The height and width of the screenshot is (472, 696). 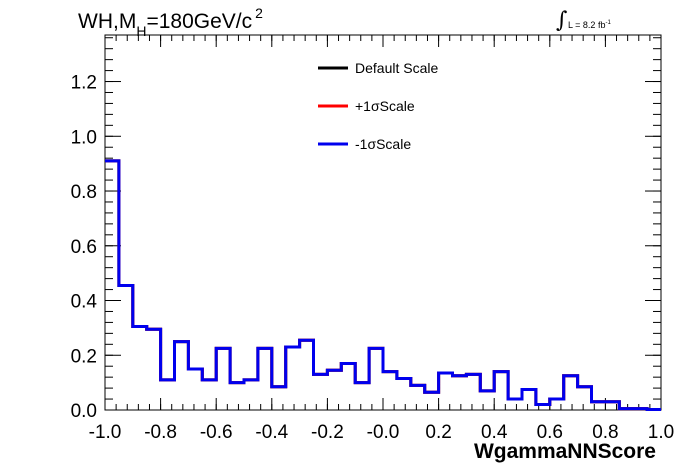 What do you see at coordinates (160, 432) in the screenshot?
I see `x-tick-label: -0.8` at bounding box center [160, 432].